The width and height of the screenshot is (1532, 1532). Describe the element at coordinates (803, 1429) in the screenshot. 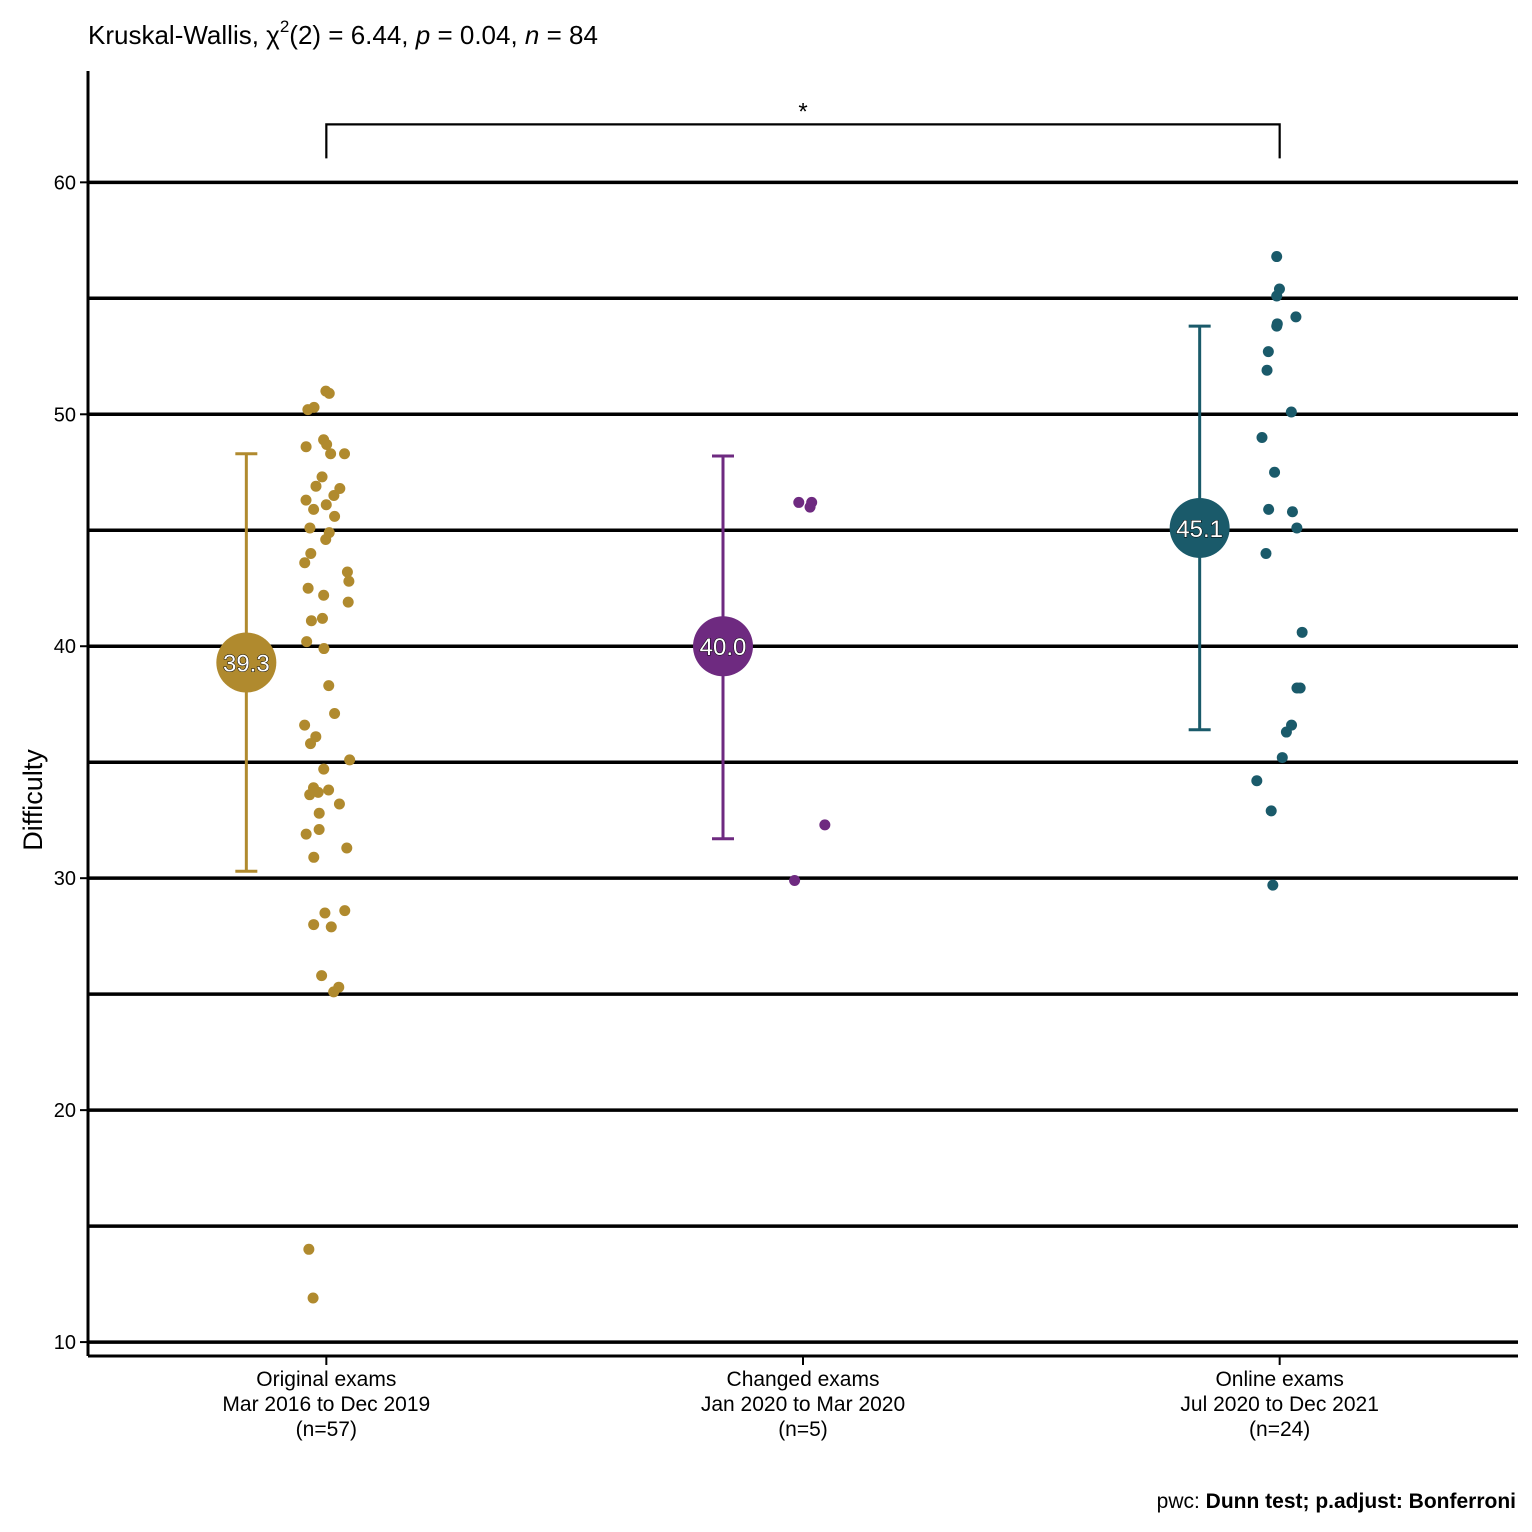

I see `x-tick-label: (n=5)` at that location.